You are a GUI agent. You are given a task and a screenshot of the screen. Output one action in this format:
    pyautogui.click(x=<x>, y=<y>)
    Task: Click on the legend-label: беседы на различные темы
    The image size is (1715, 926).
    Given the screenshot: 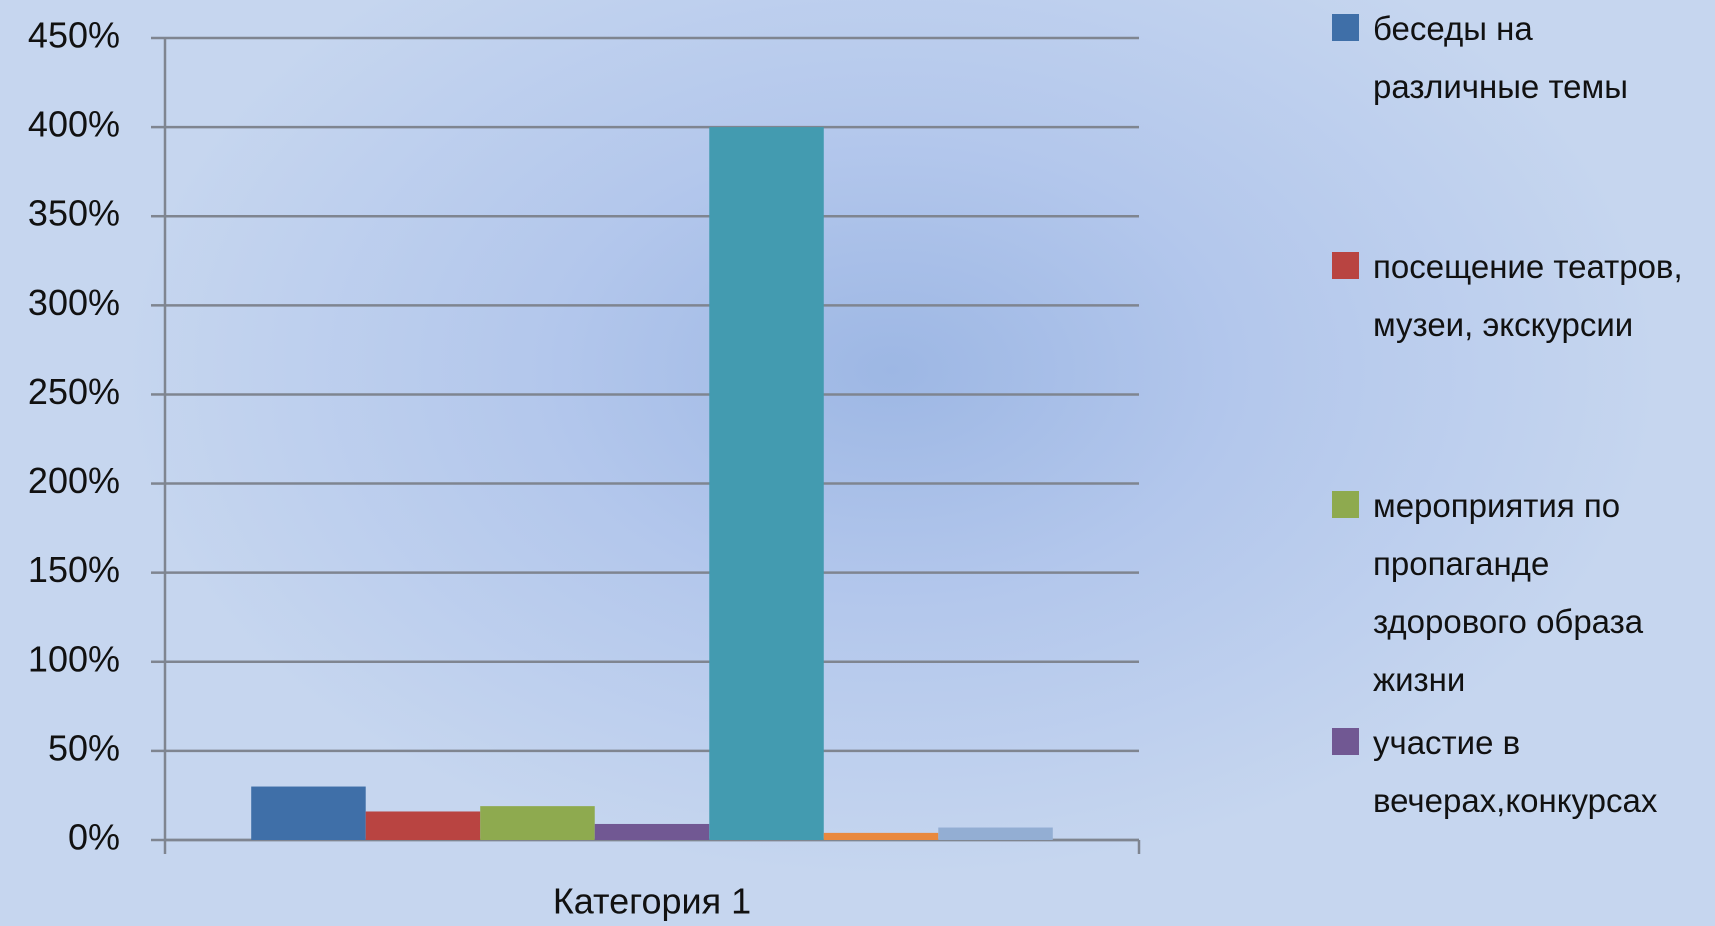 What is the action you would take?
    pyautogui.click(x=1500, y=57)
    